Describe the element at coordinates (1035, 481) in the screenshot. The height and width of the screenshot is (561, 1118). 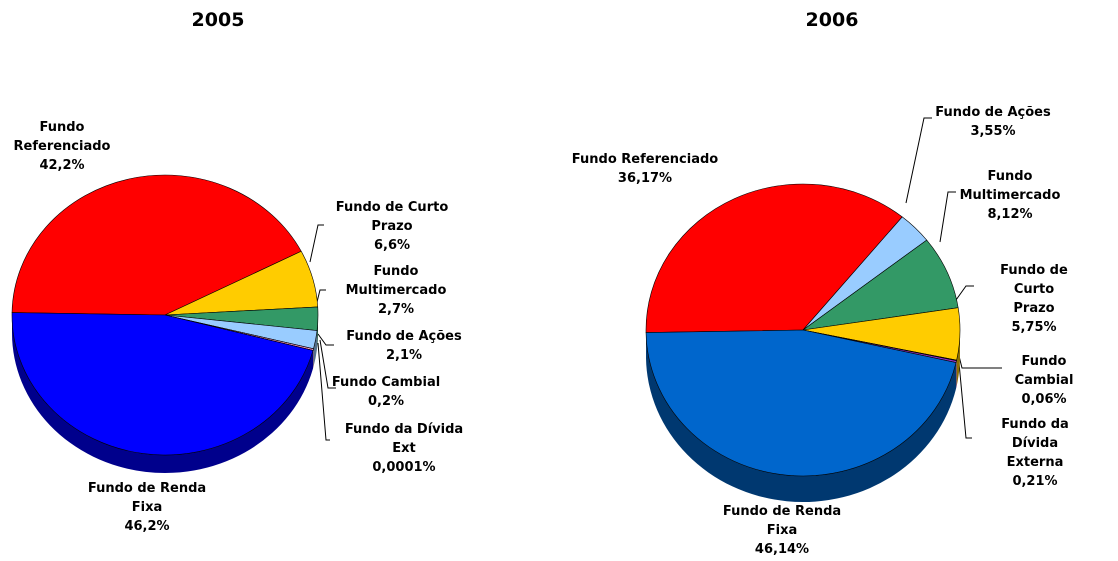
I see `value-label: 0,21%` at that location.